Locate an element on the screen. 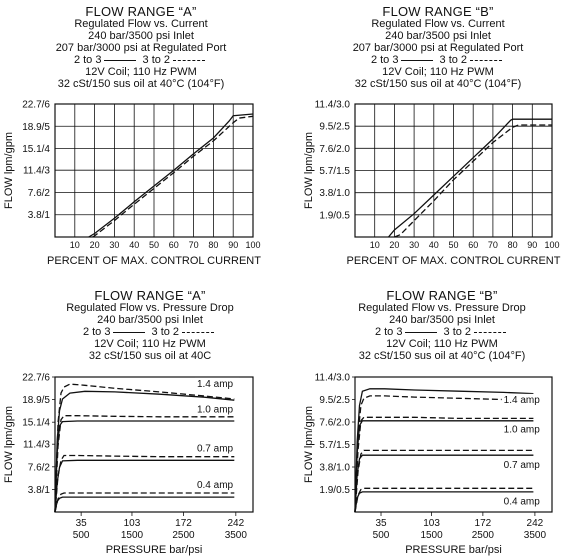 The width and height of the screenshot is (578, 560). y-tick-label: 11.4/3.0 is located at coordinates (333, 378).